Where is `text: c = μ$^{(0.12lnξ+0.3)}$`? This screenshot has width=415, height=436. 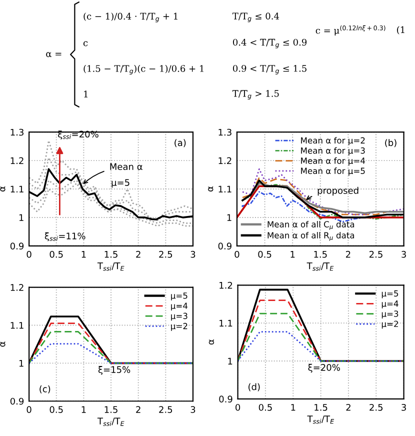 text: c = μ$^{(0.12lnξ+0.3)}$ is located at coordinates (351, 30).